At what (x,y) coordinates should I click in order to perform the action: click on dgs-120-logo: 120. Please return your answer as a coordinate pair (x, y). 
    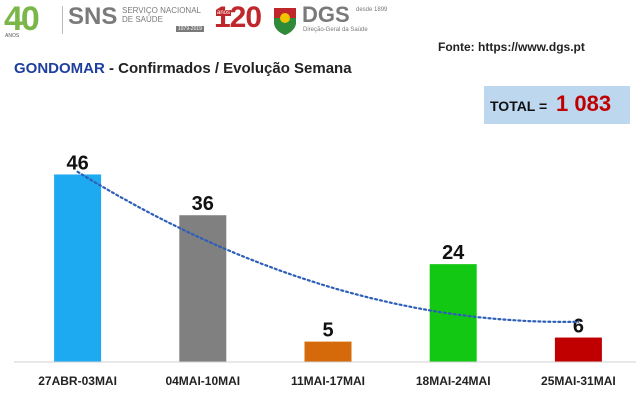
    Looking at the image, I should click on (238, 17).